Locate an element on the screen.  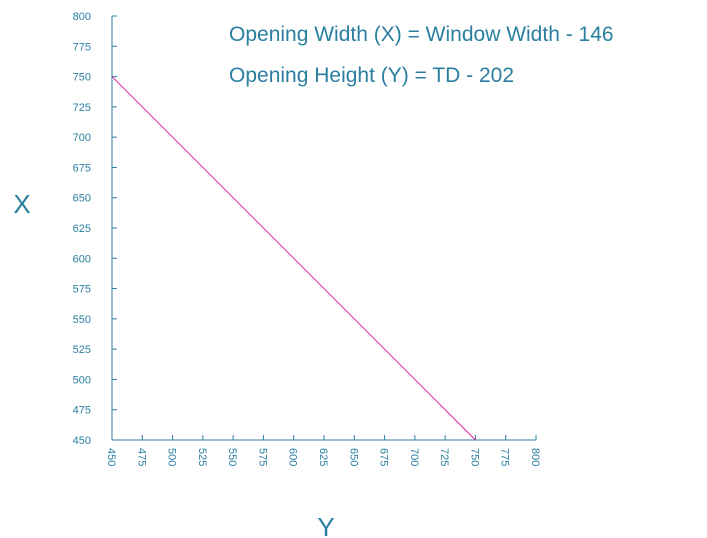
x-tick-label: 775 is located at coordinates (505, 457).